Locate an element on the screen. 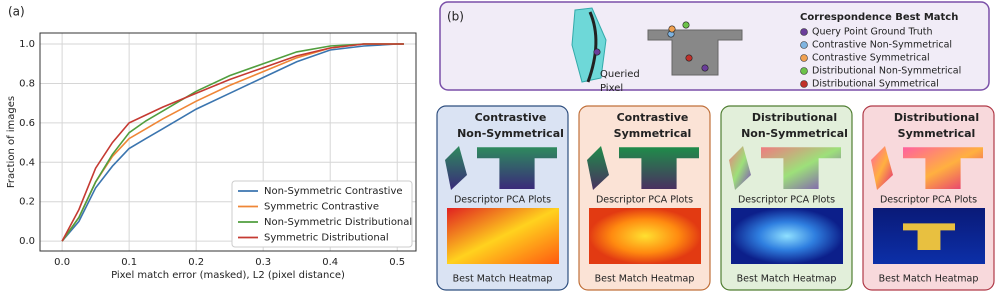 Image resolution: width=997 pixels, height=294 pixels. panel-label: (a) is located at coordinates (16, 12).